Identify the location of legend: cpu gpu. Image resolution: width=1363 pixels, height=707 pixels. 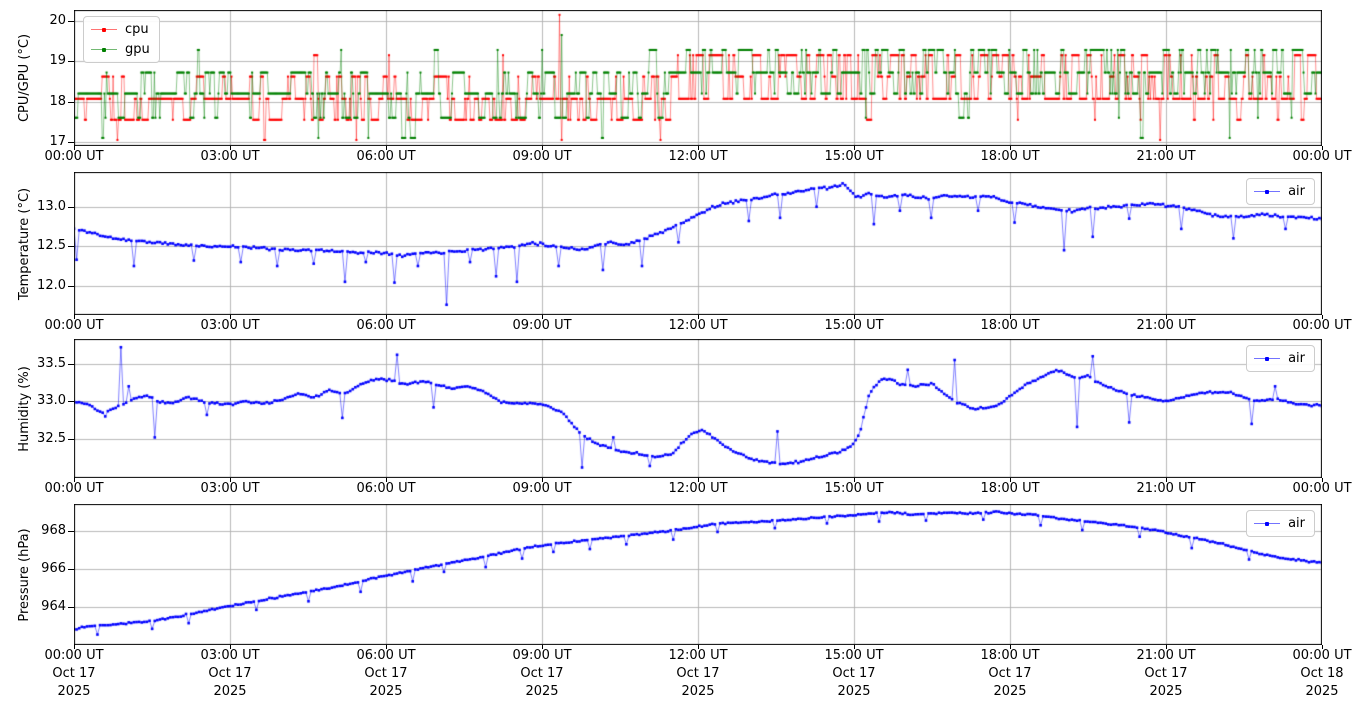
(121, 39).